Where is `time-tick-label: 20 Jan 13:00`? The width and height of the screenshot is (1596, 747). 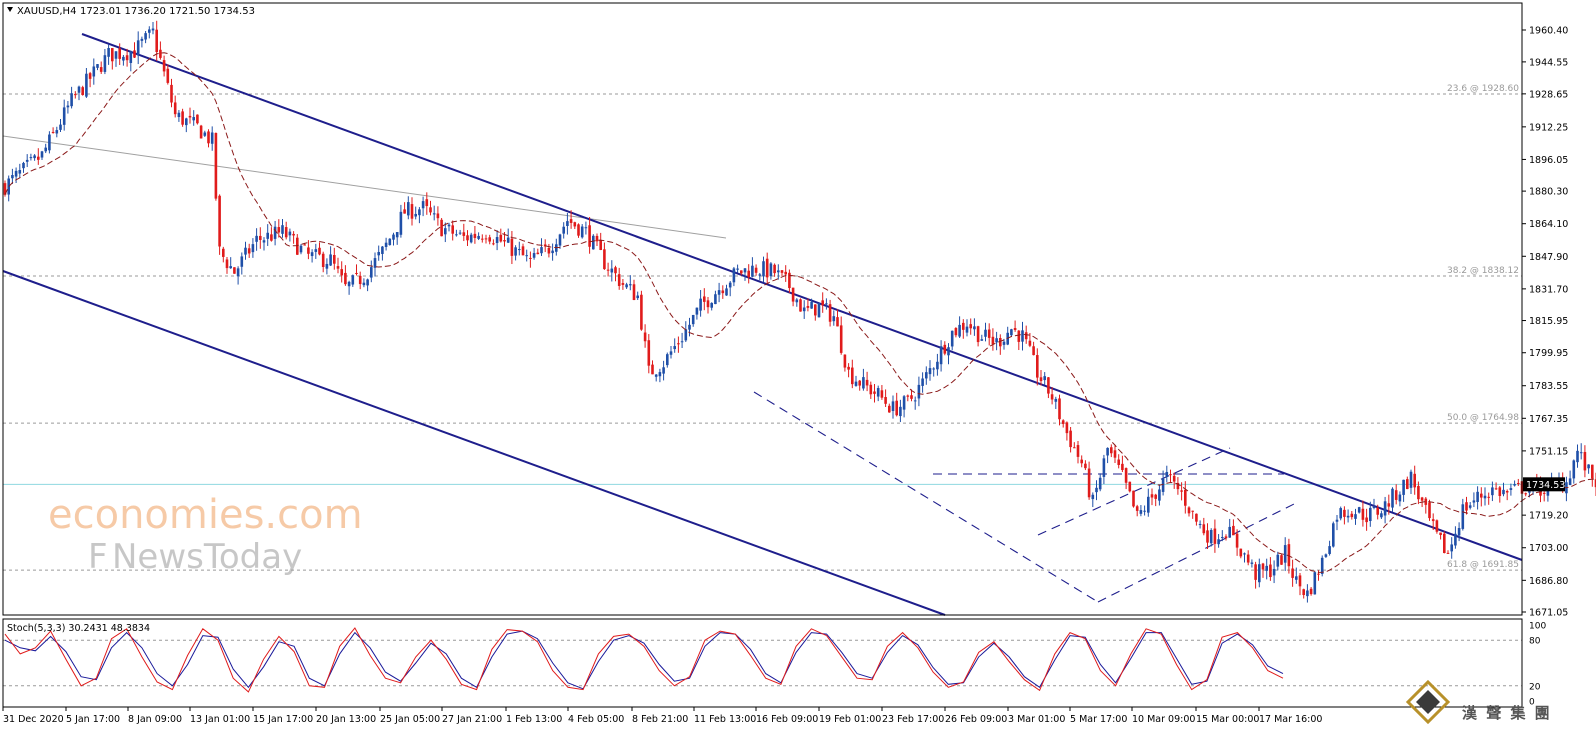 time-tick-label: 20 Jan 13:00 is located at coordinates (346, 719).